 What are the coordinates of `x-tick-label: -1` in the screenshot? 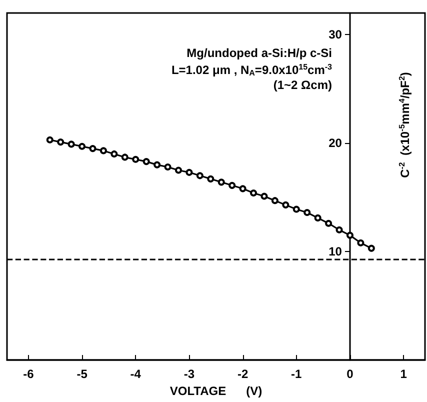 It's located at (296, 374).